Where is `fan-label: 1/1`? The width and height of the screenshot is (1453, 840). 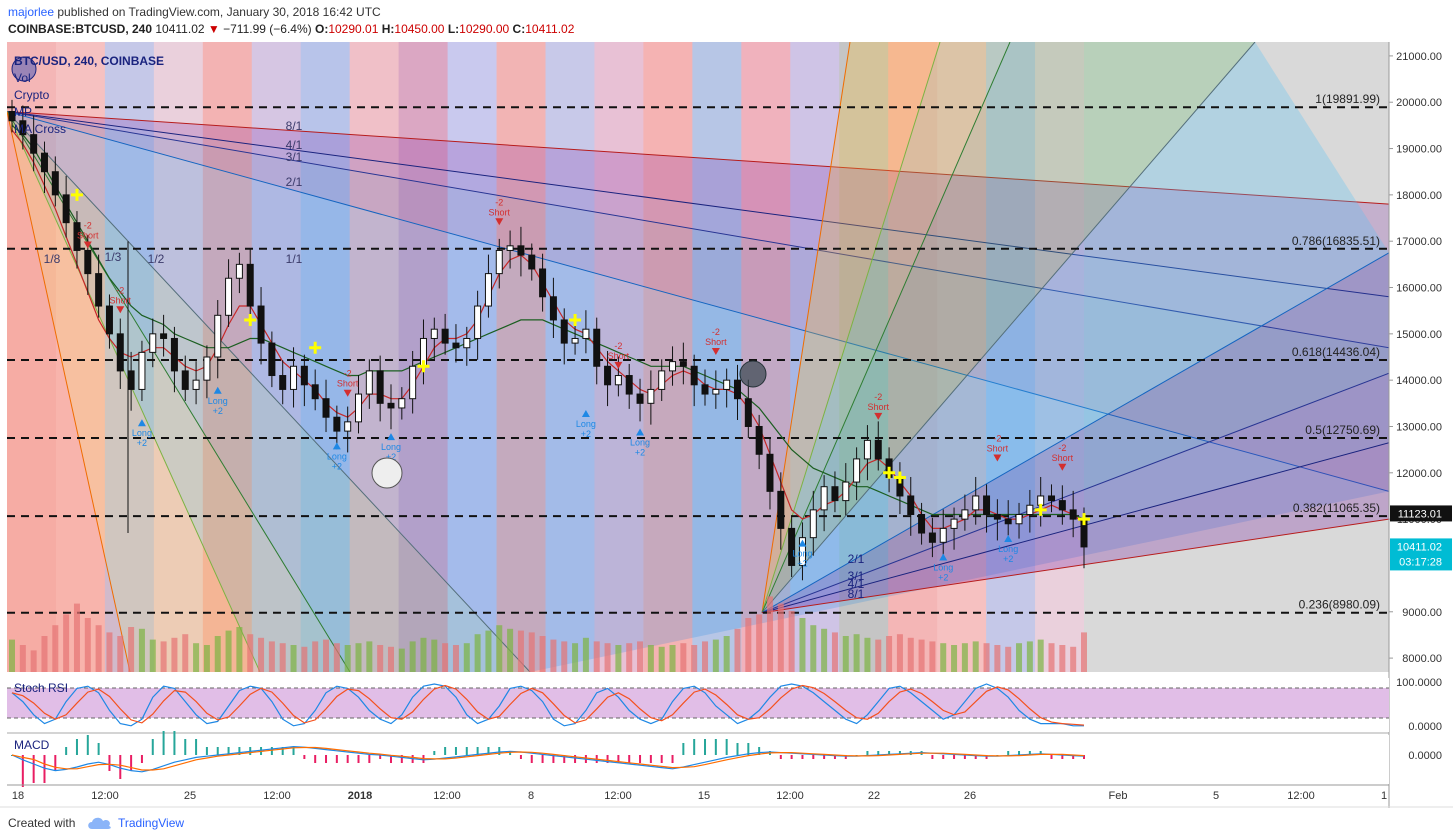 fan-label: 1/1 is located at coordinates (294, 259).